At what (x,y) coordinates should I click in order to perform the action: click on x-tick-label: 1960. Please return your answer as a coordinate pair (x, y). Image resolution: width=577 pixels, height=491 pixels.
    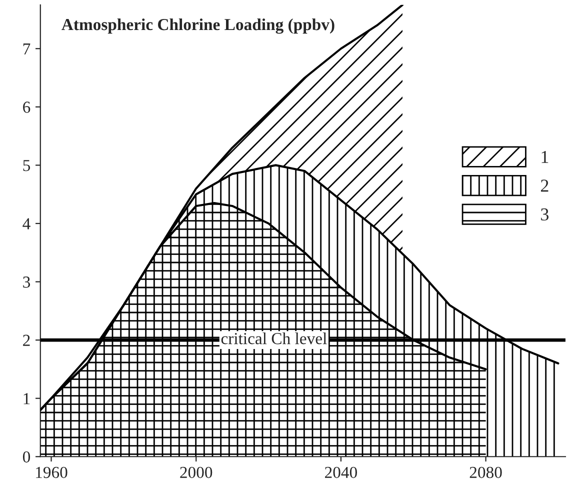
    Looking at the image, I should click on (52, 472).